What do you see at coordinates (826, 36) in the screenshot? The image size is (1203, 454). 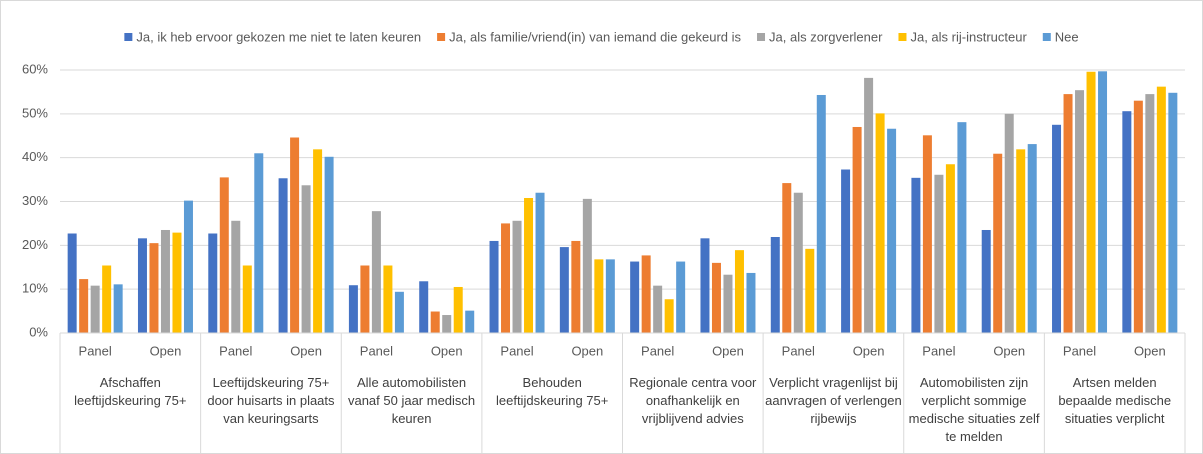 I see `legend-label: Ja, als zorgverlener` at bounding box center [826, 36].